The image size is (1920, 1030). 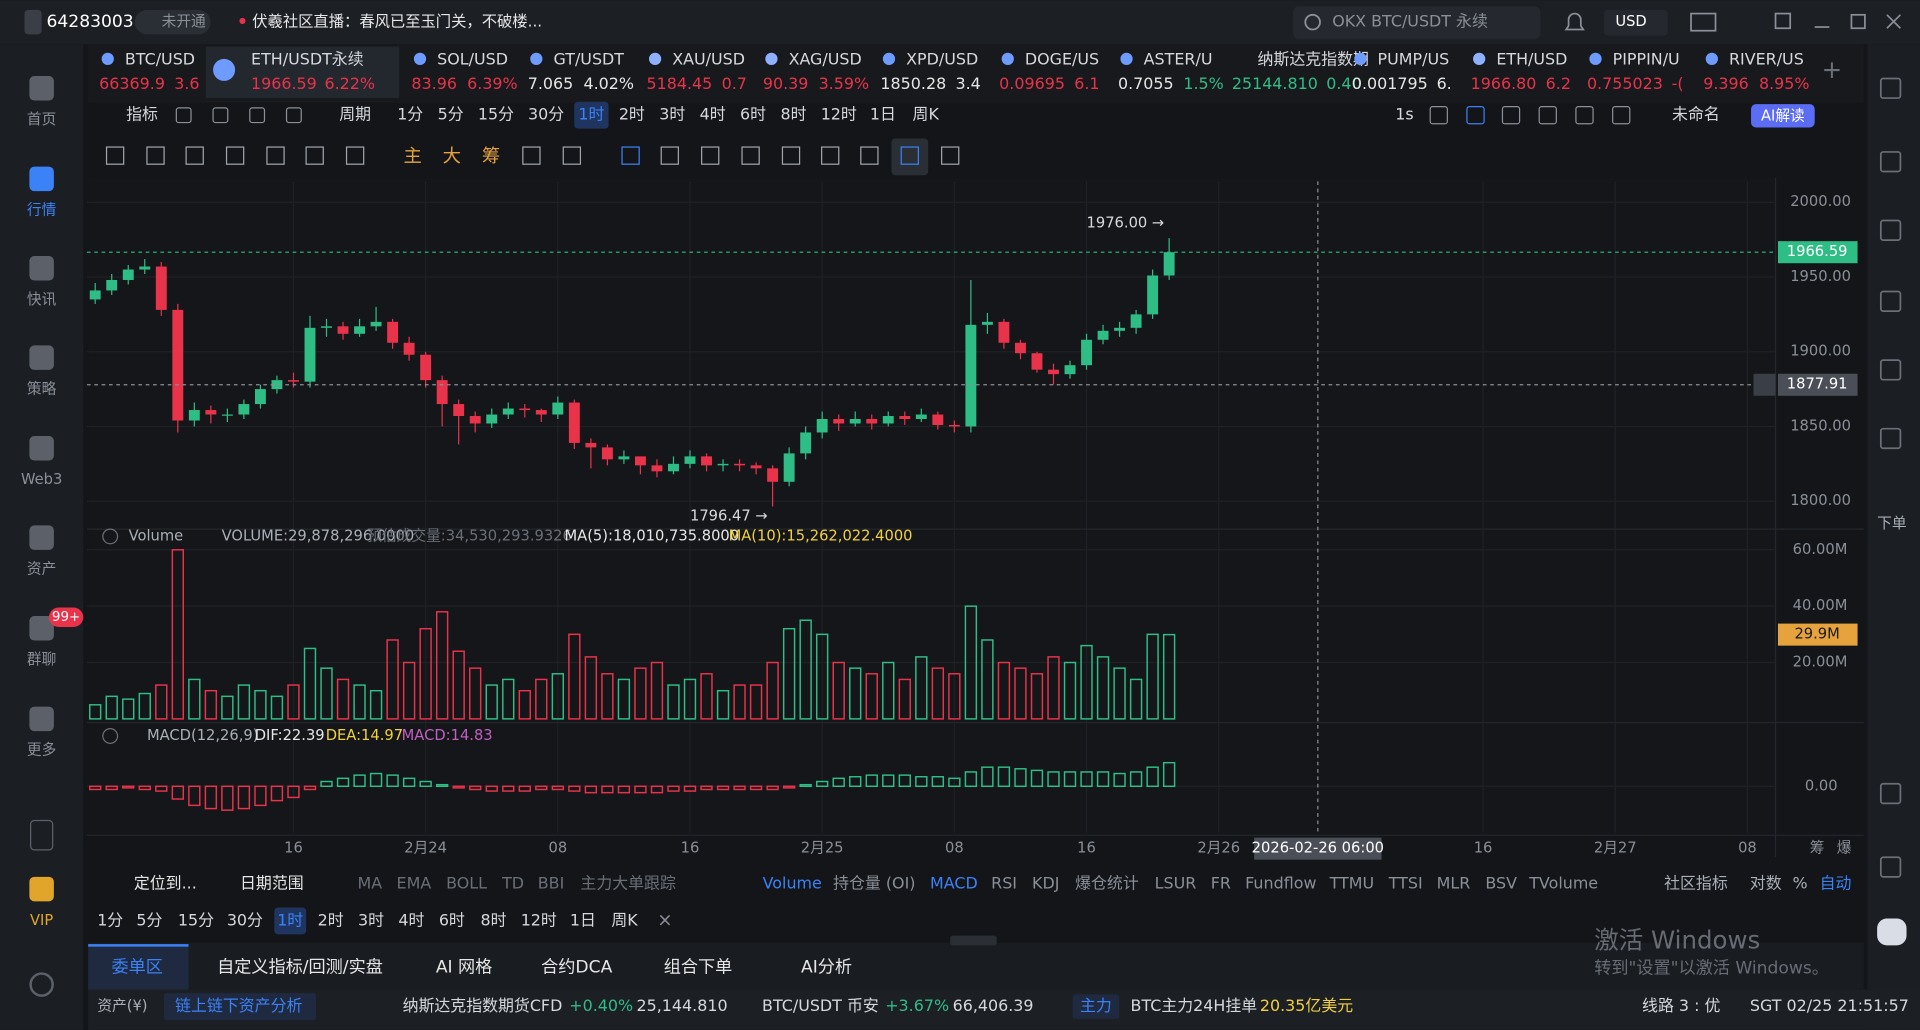 What do you see at coordinates (1004, 883) in the screenshot?
I see `sub-indicator: RSI` at bounding box center [1004, 883].